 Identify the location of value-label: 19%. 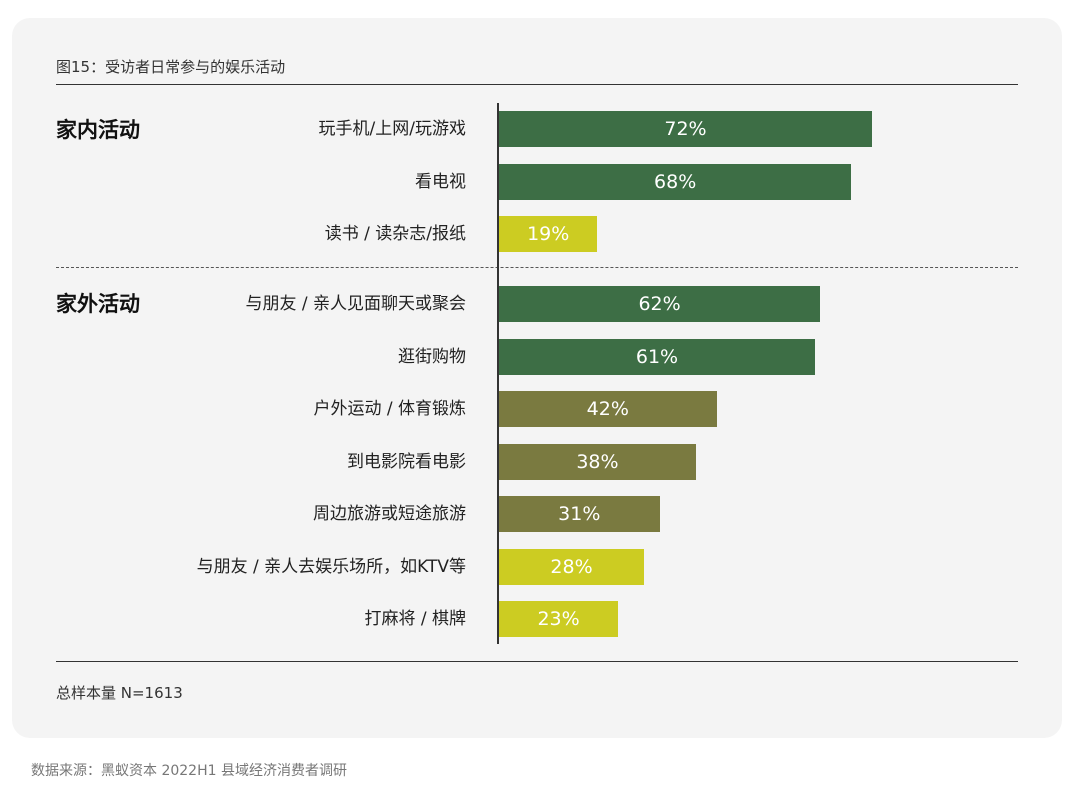
(548, 234).